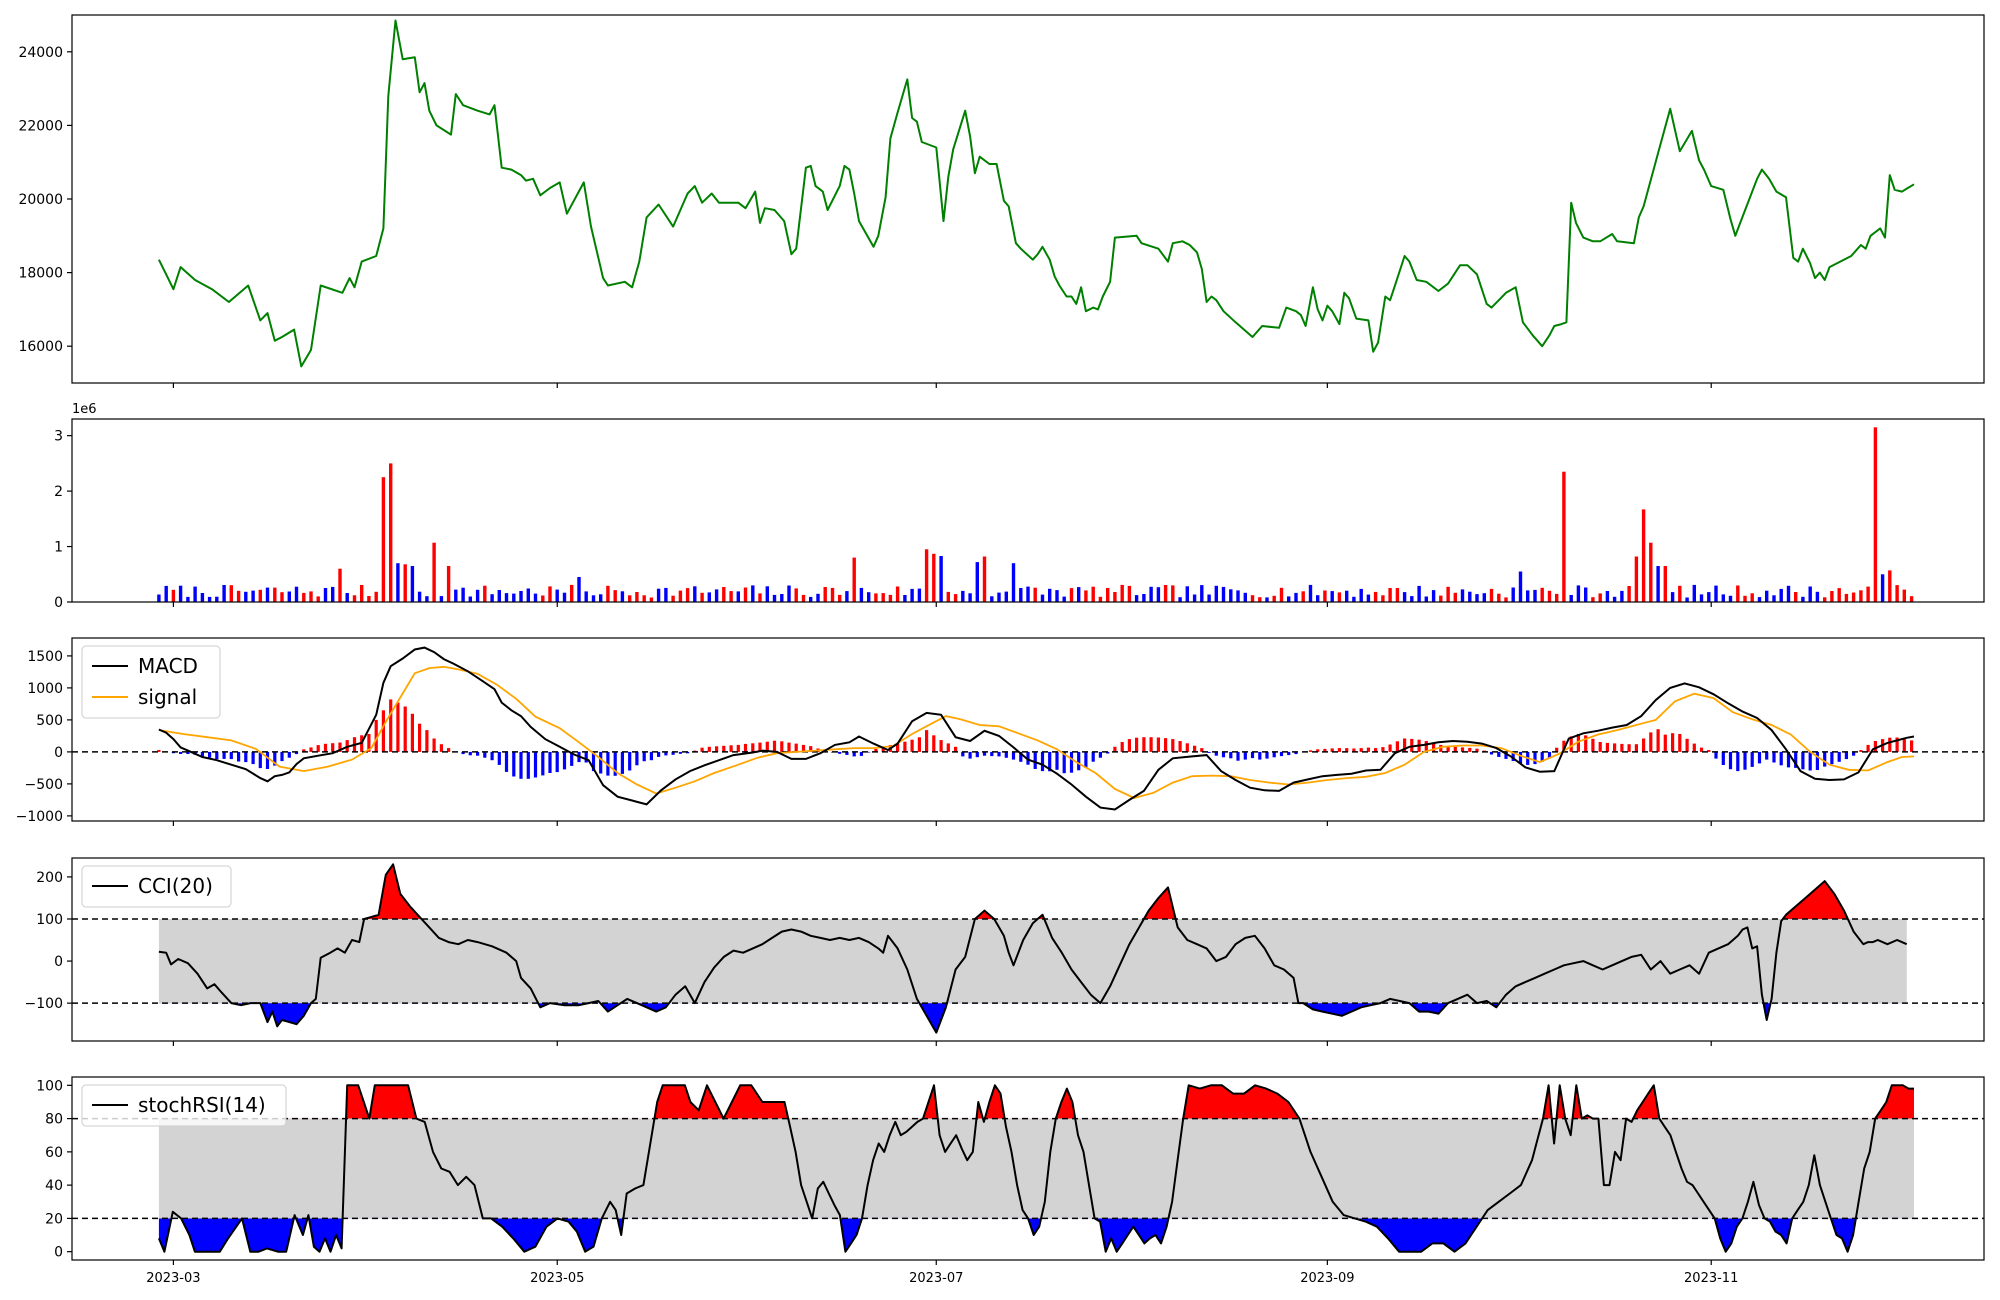 The height and width of the screenshot is (1300, 2000). I want to click on x-tick-label: 2023-09, so click(1327, 1278).